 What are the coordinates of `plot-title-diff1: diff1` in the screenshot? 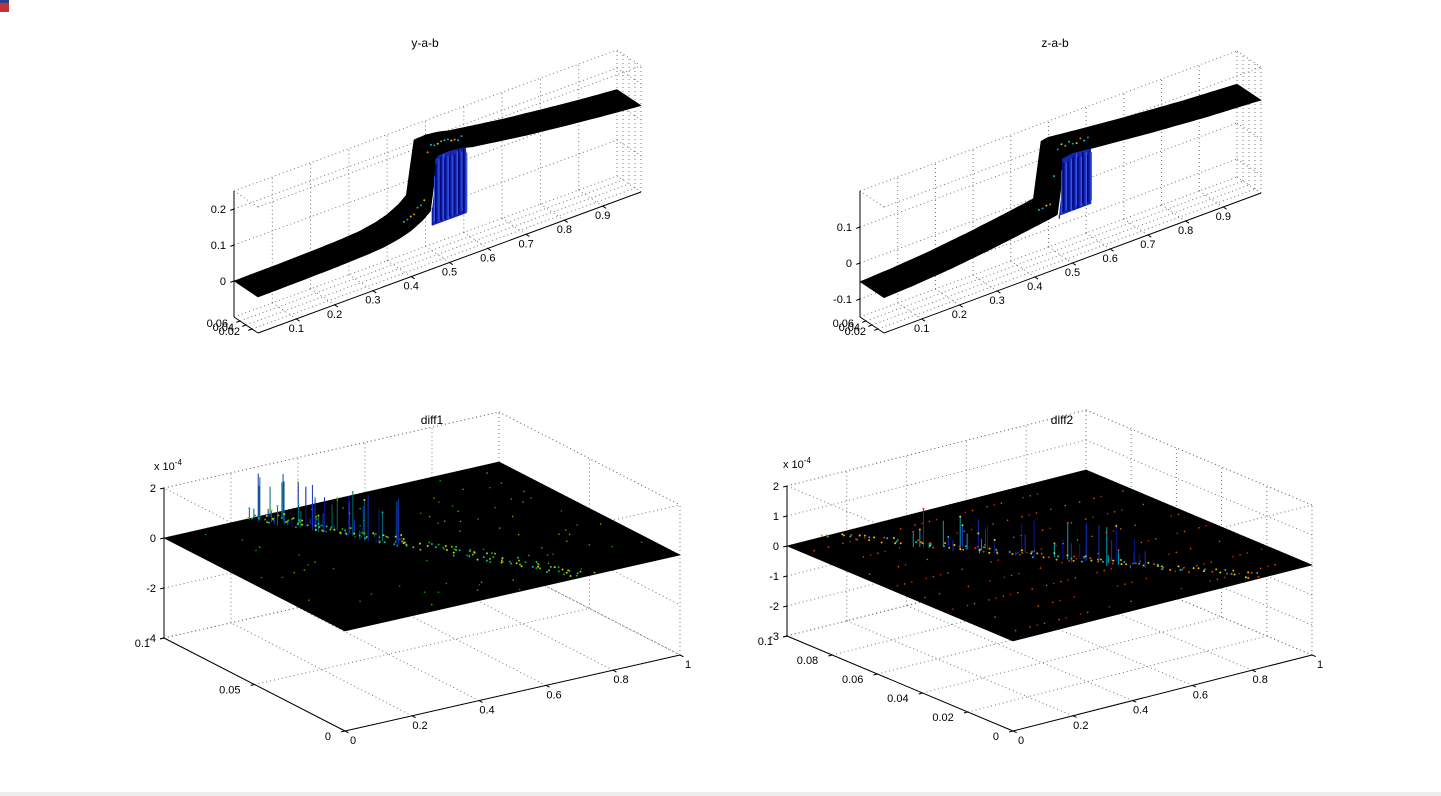 It's located at (432, 420).